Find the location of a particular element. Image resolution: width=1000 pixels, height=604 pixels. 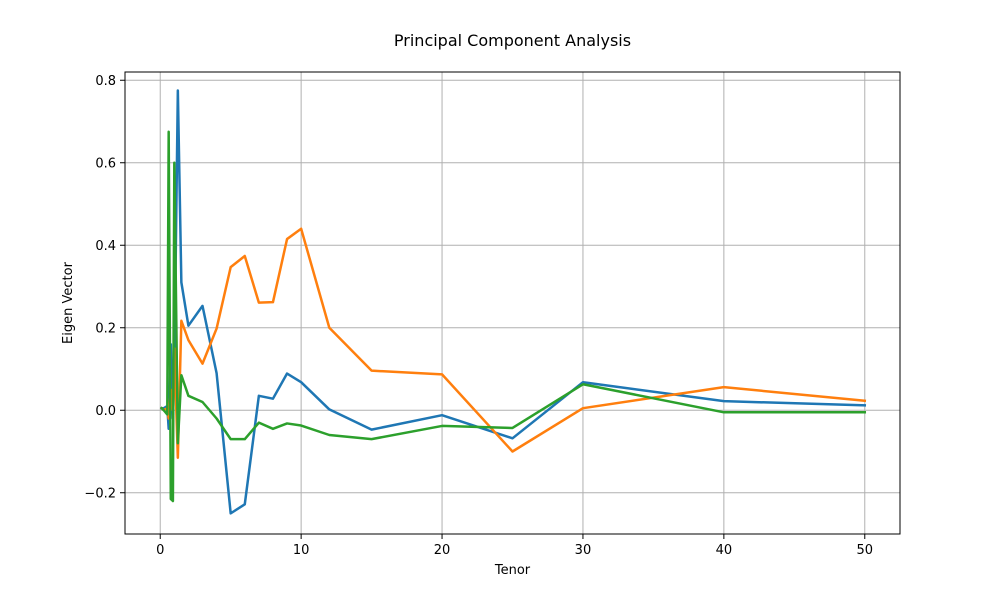

y-tick-label: 0.2 is located at coordinates (105, 328).